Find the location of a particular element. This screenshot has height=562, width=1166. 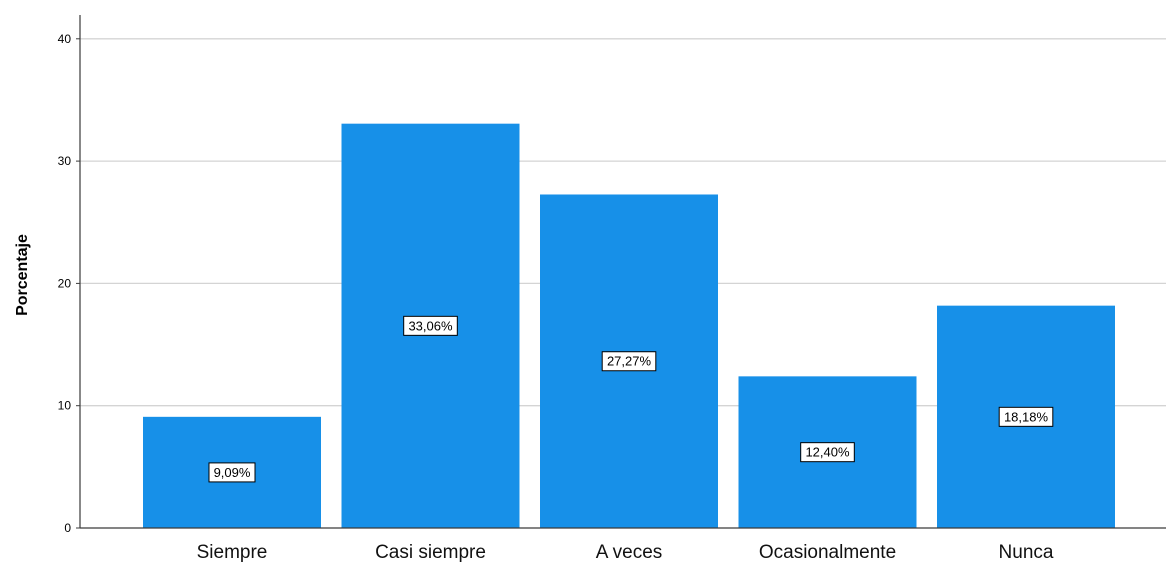

data-label: 33,06% is located at coordinates (430, 325).